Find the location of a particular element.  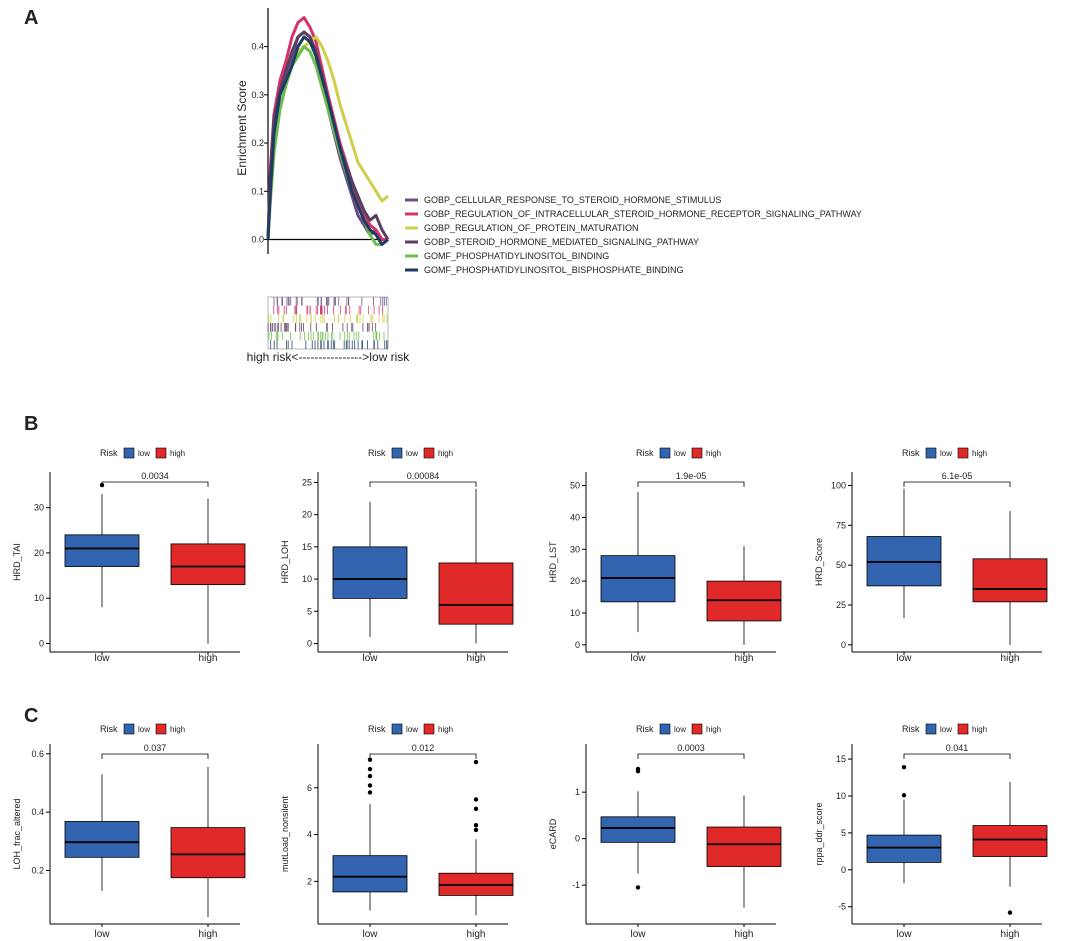

p-value: 1.9e-05 is located at coordinates (691, 476).